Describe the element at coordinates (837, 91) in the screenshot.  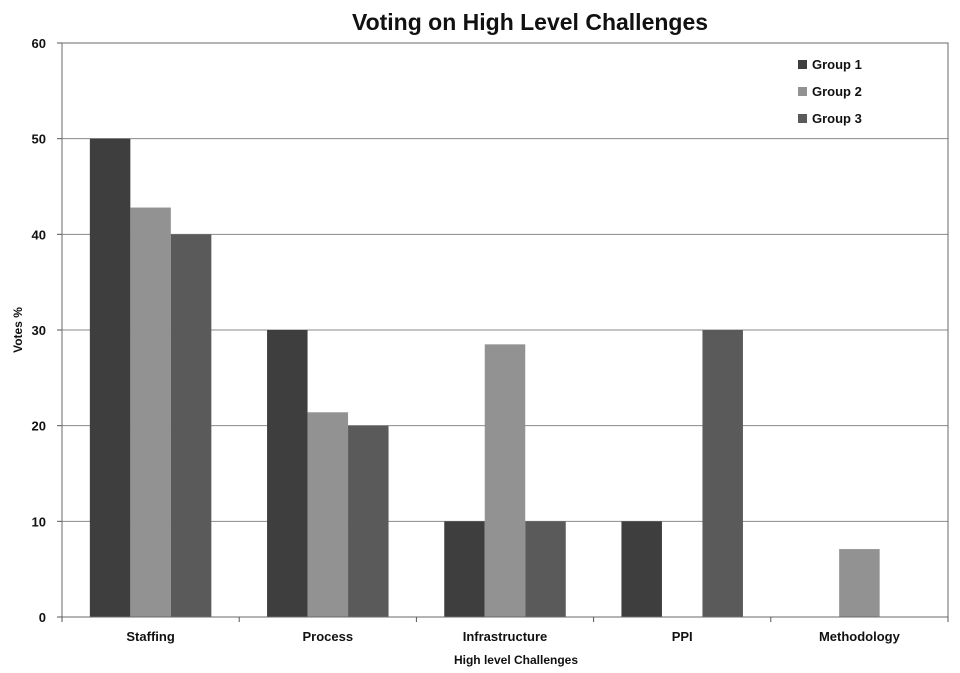
I see `legend-label: Group 2` at that location.